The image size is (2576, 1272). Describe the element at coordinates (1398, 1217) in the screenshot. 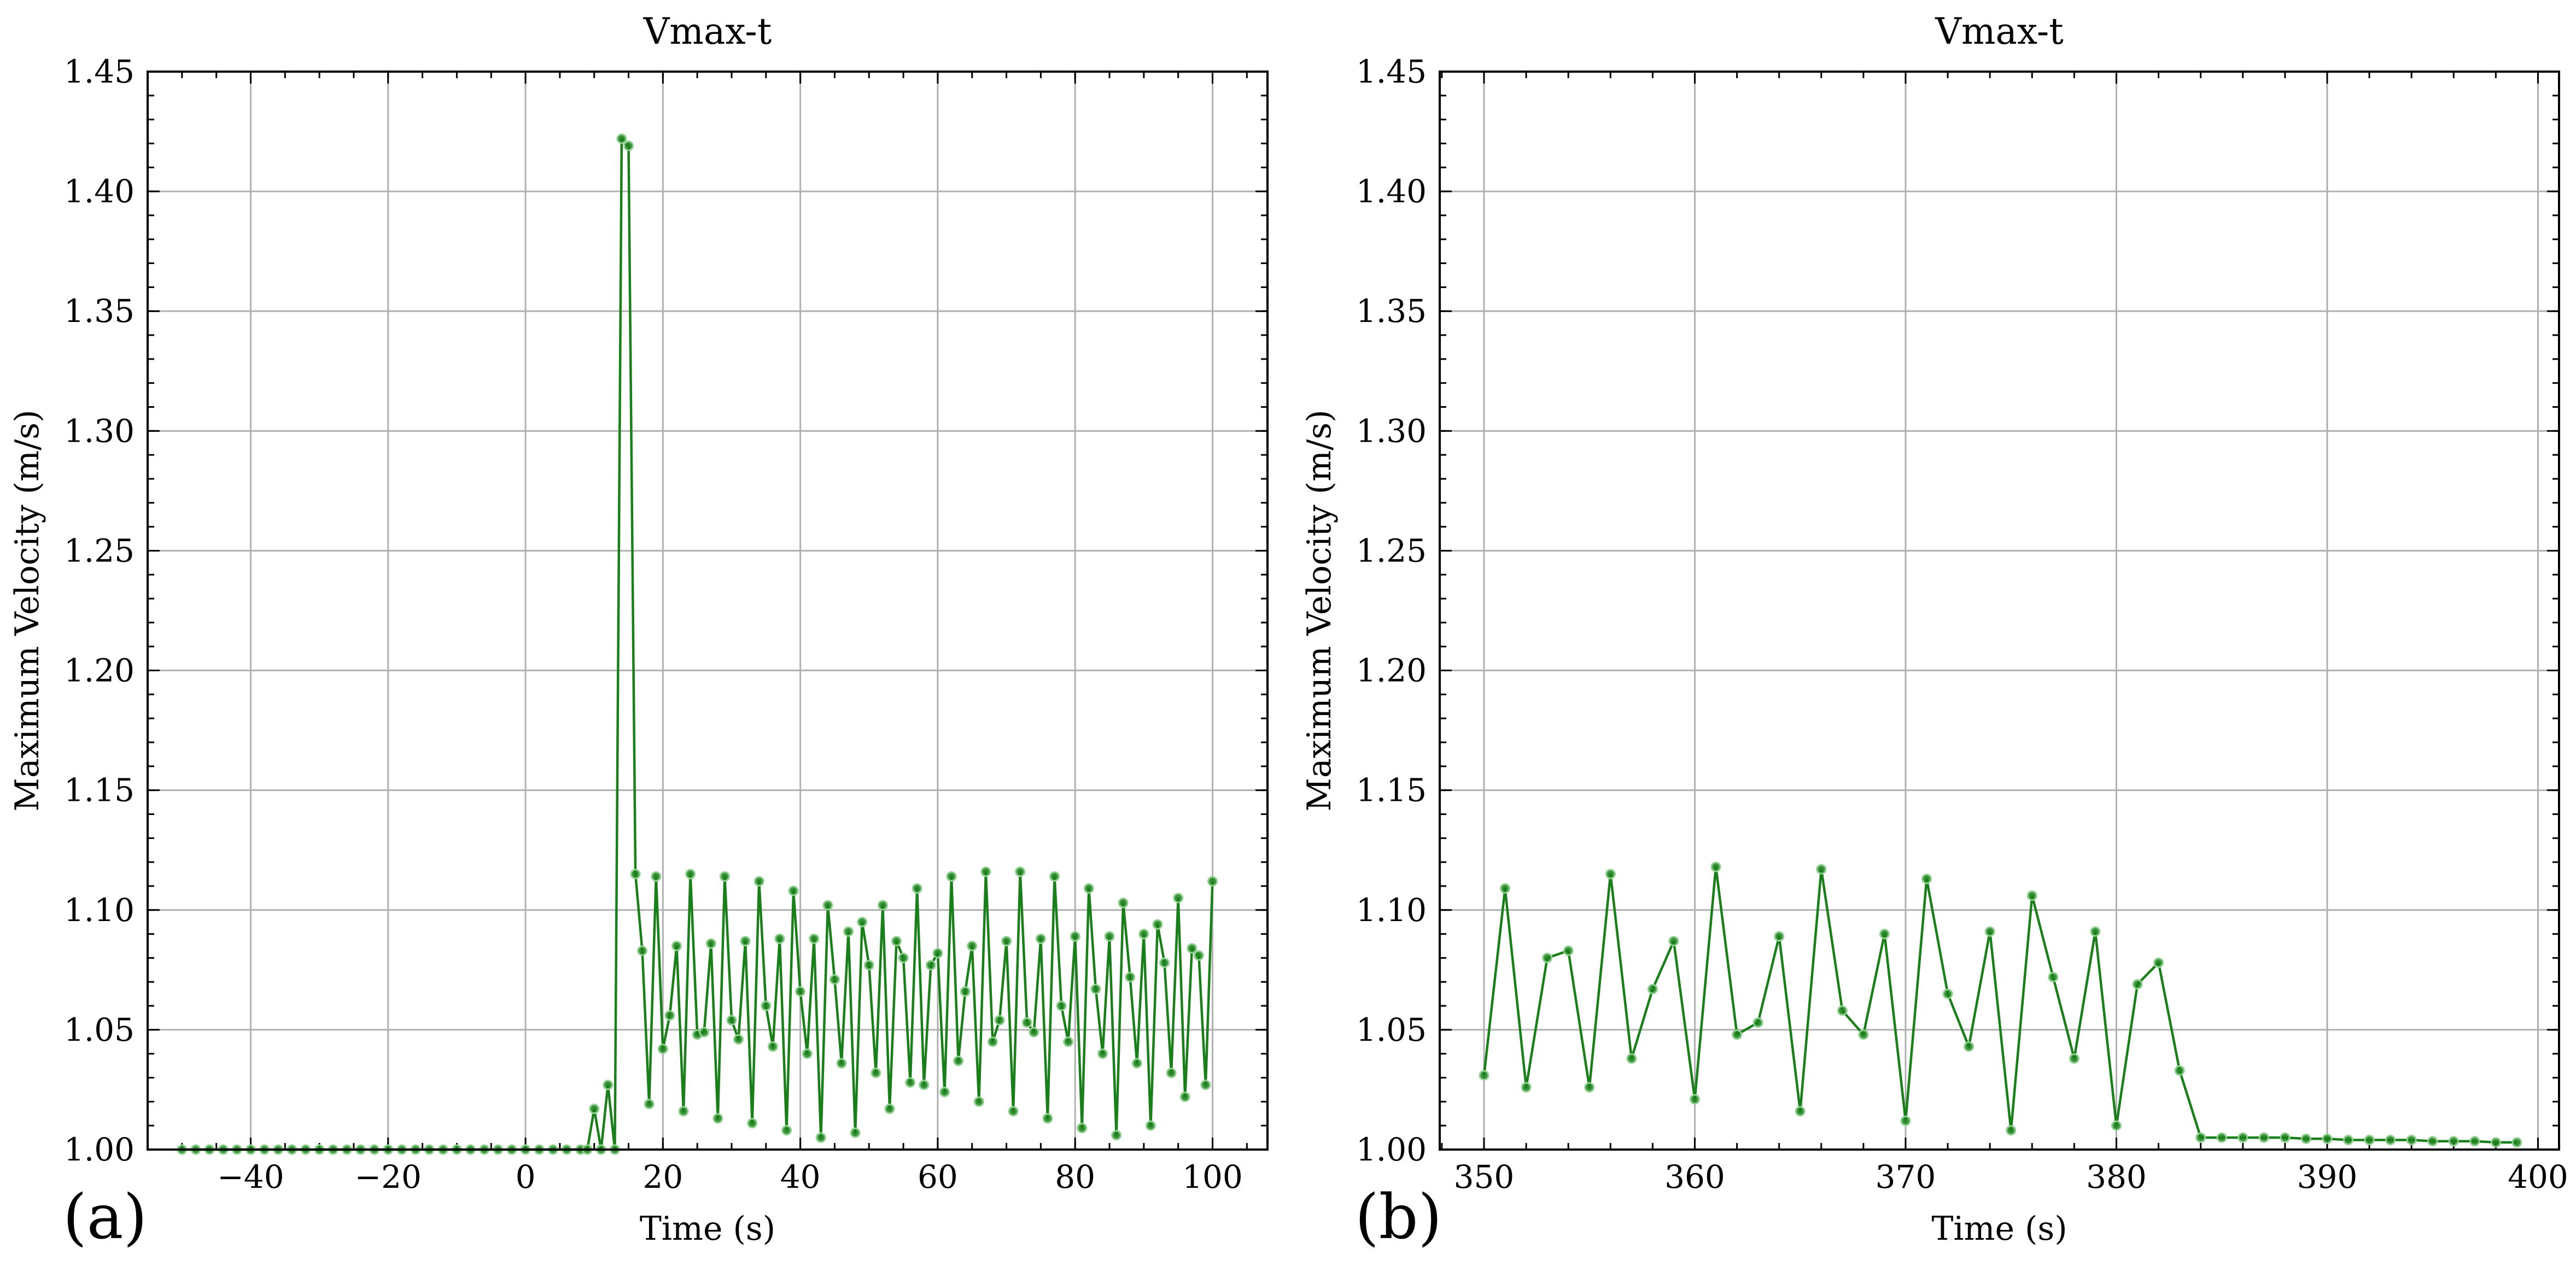

I see `panel-label: (b)` at that location.